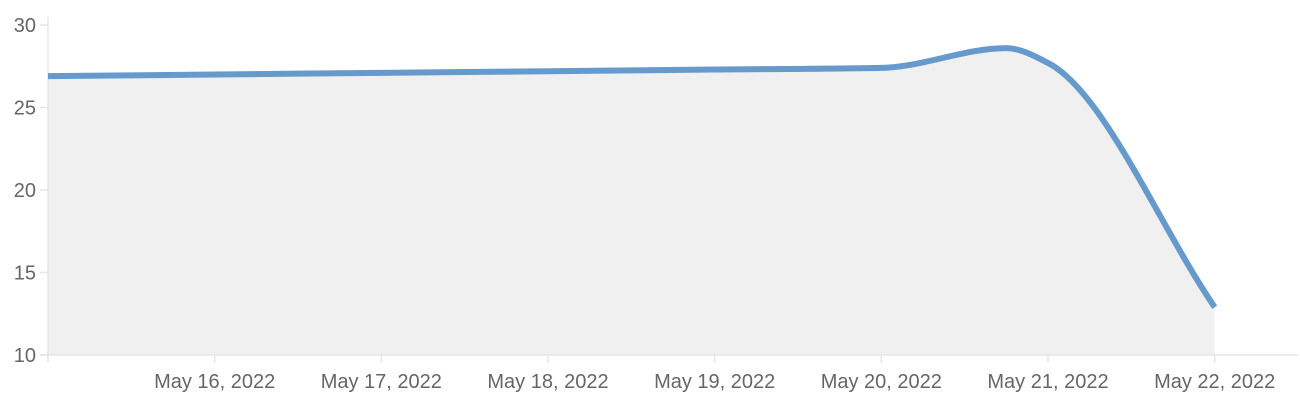  I want to click on x-tick-label-2: May 18, 2022, so click(547, 382).